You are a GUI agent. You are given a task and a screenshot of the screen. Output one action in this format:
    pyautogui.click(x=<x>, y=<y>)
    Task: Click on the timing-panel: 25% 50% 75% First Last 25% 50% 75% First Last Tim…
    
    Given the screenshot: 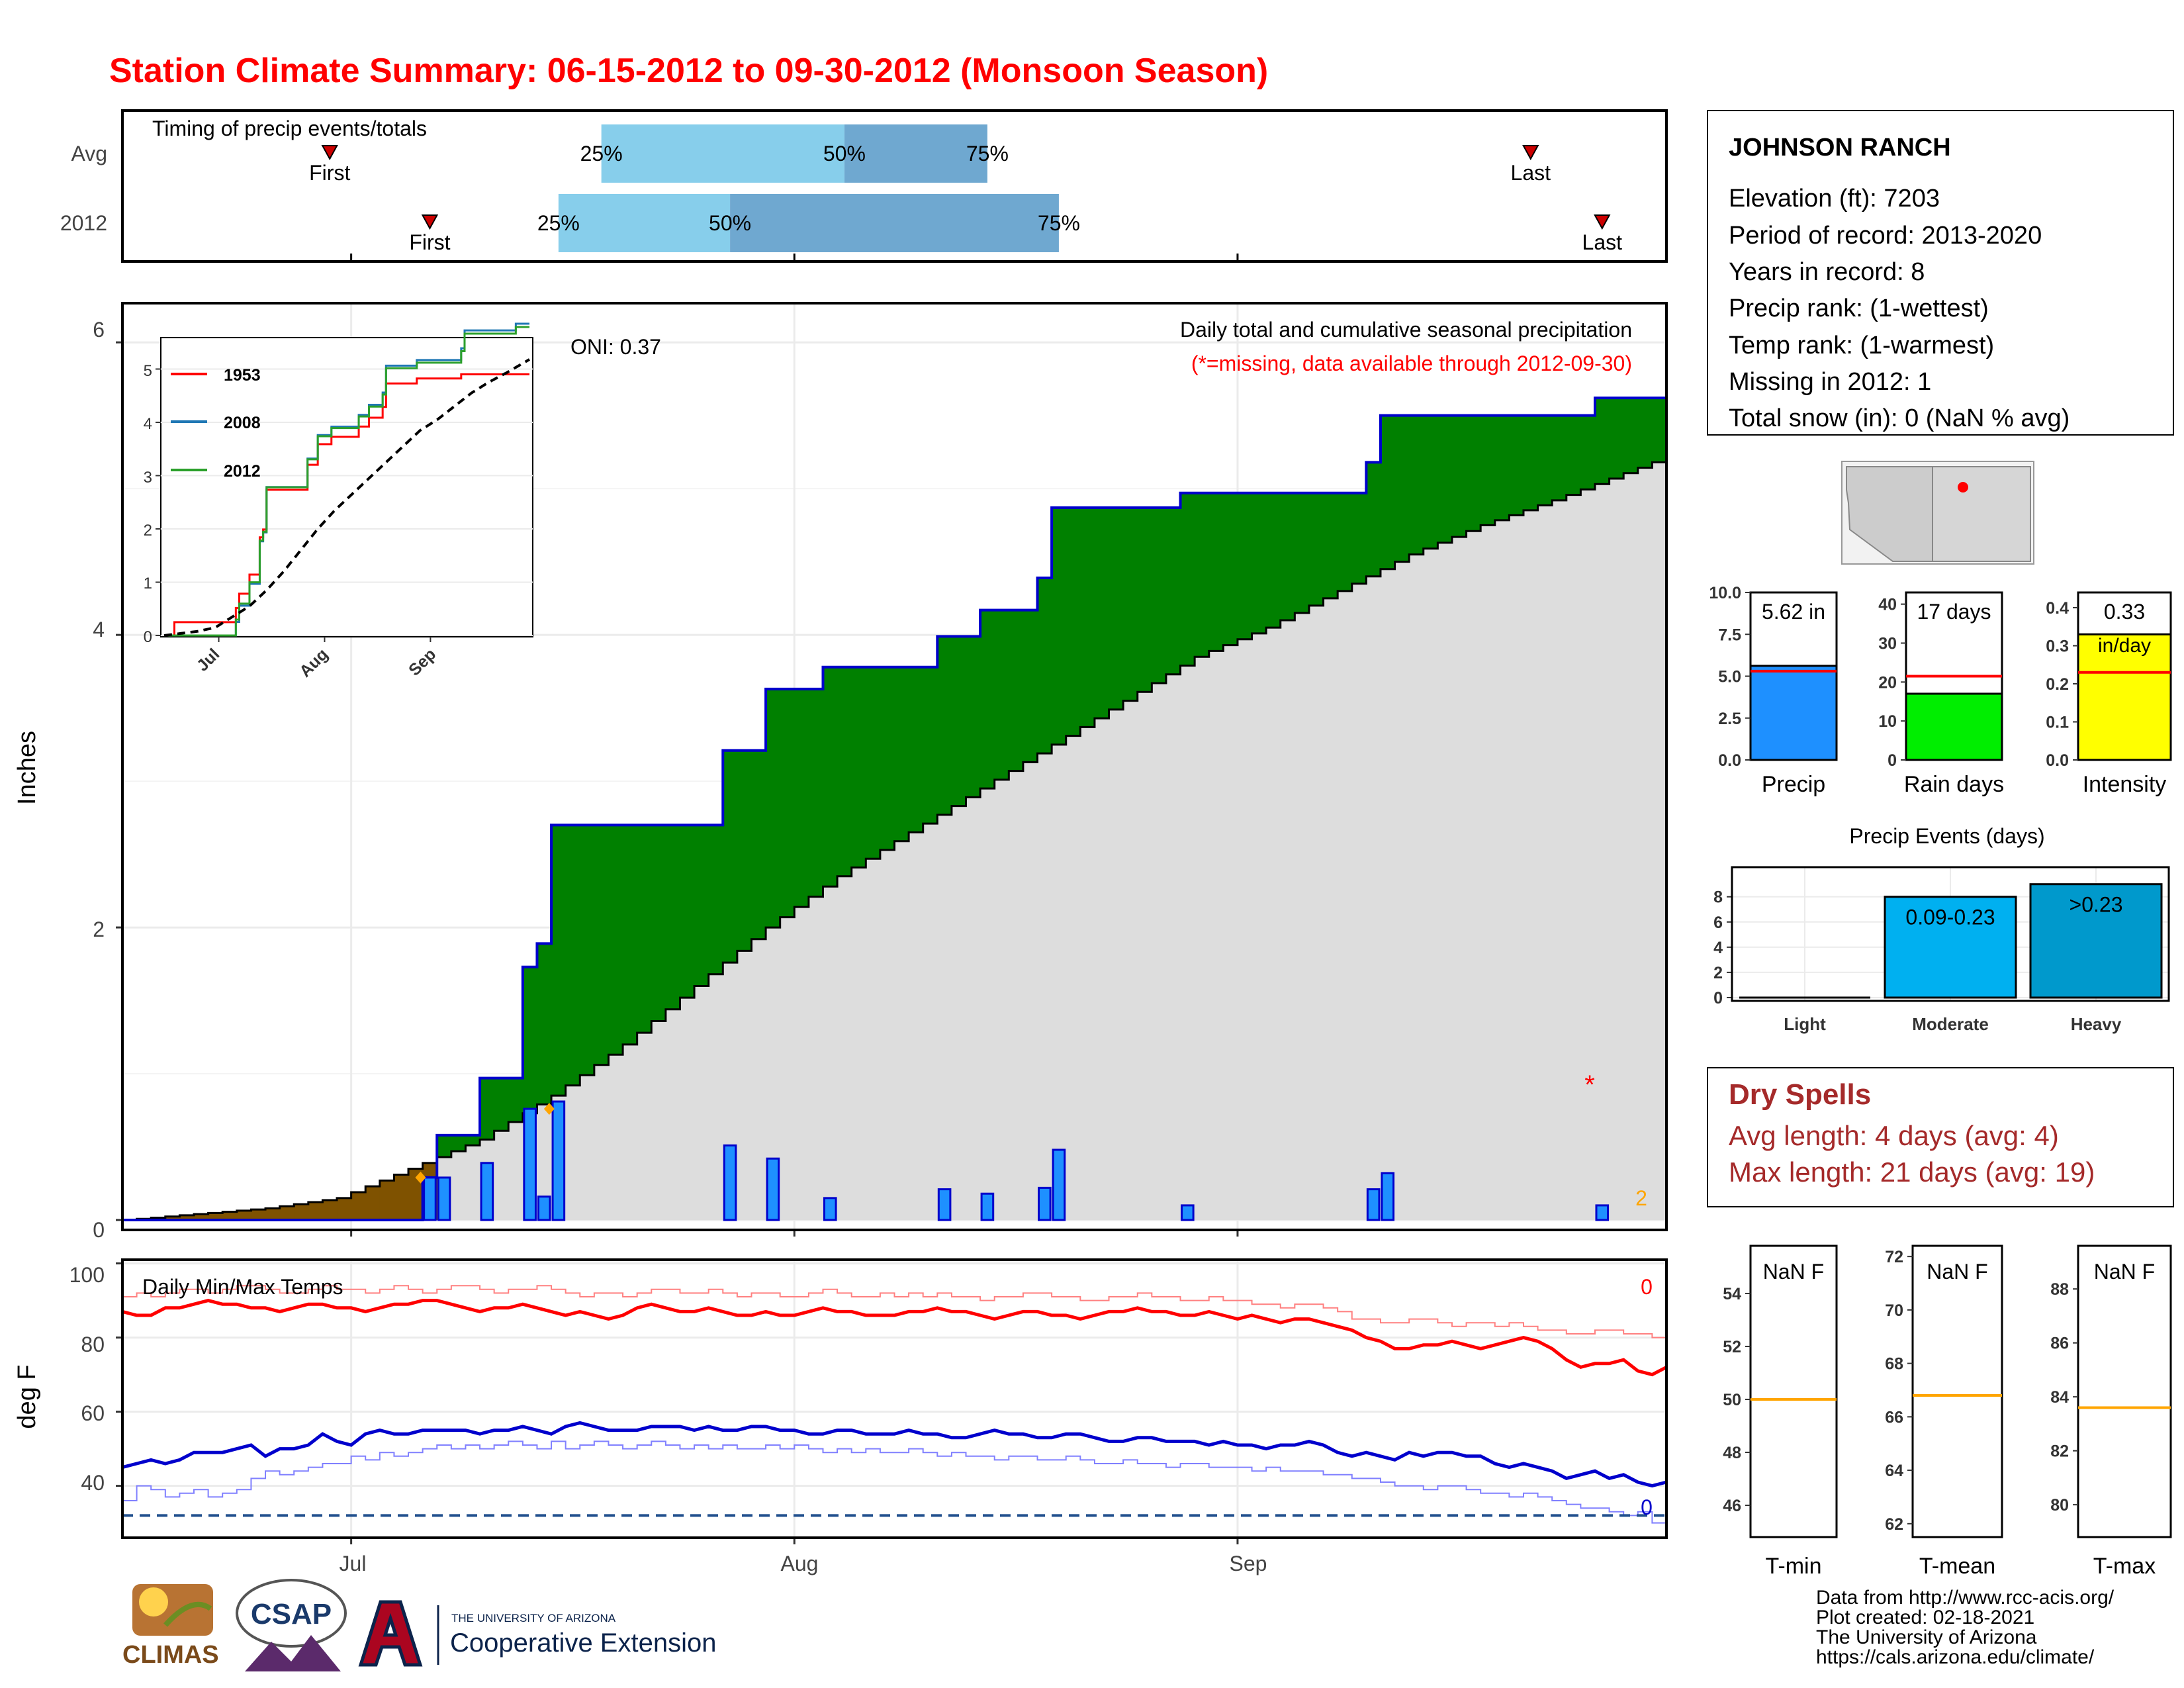 What is the action you would take?
    pyautogui.click(x=864, y=186)
    